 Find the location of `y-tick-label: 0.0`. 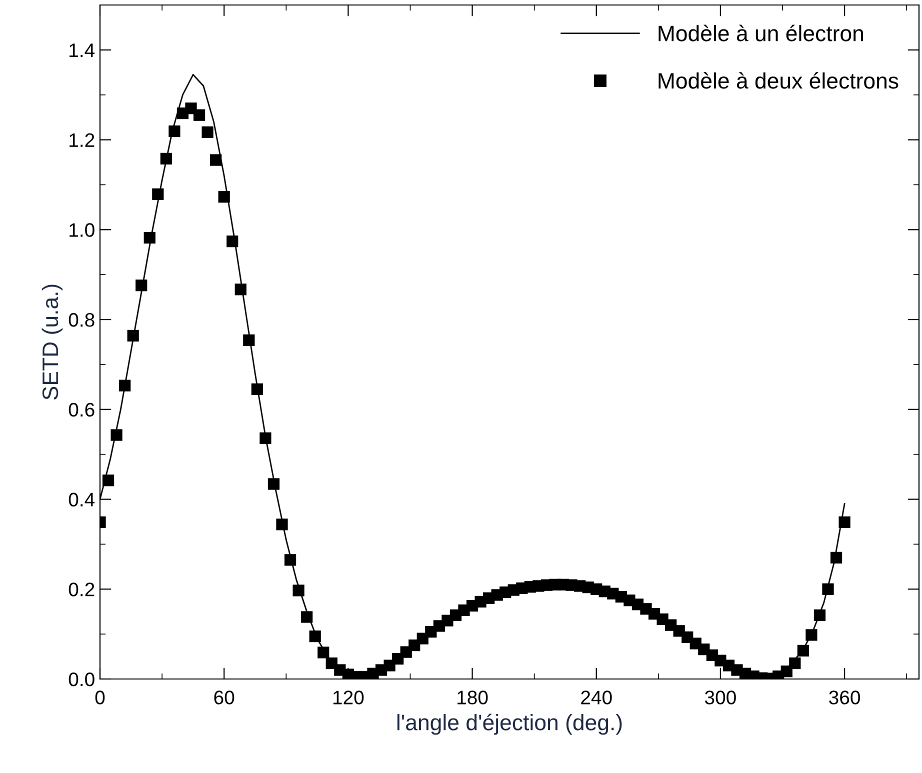

y-tick-label: 0.0 is located at coordinates (81, 679).